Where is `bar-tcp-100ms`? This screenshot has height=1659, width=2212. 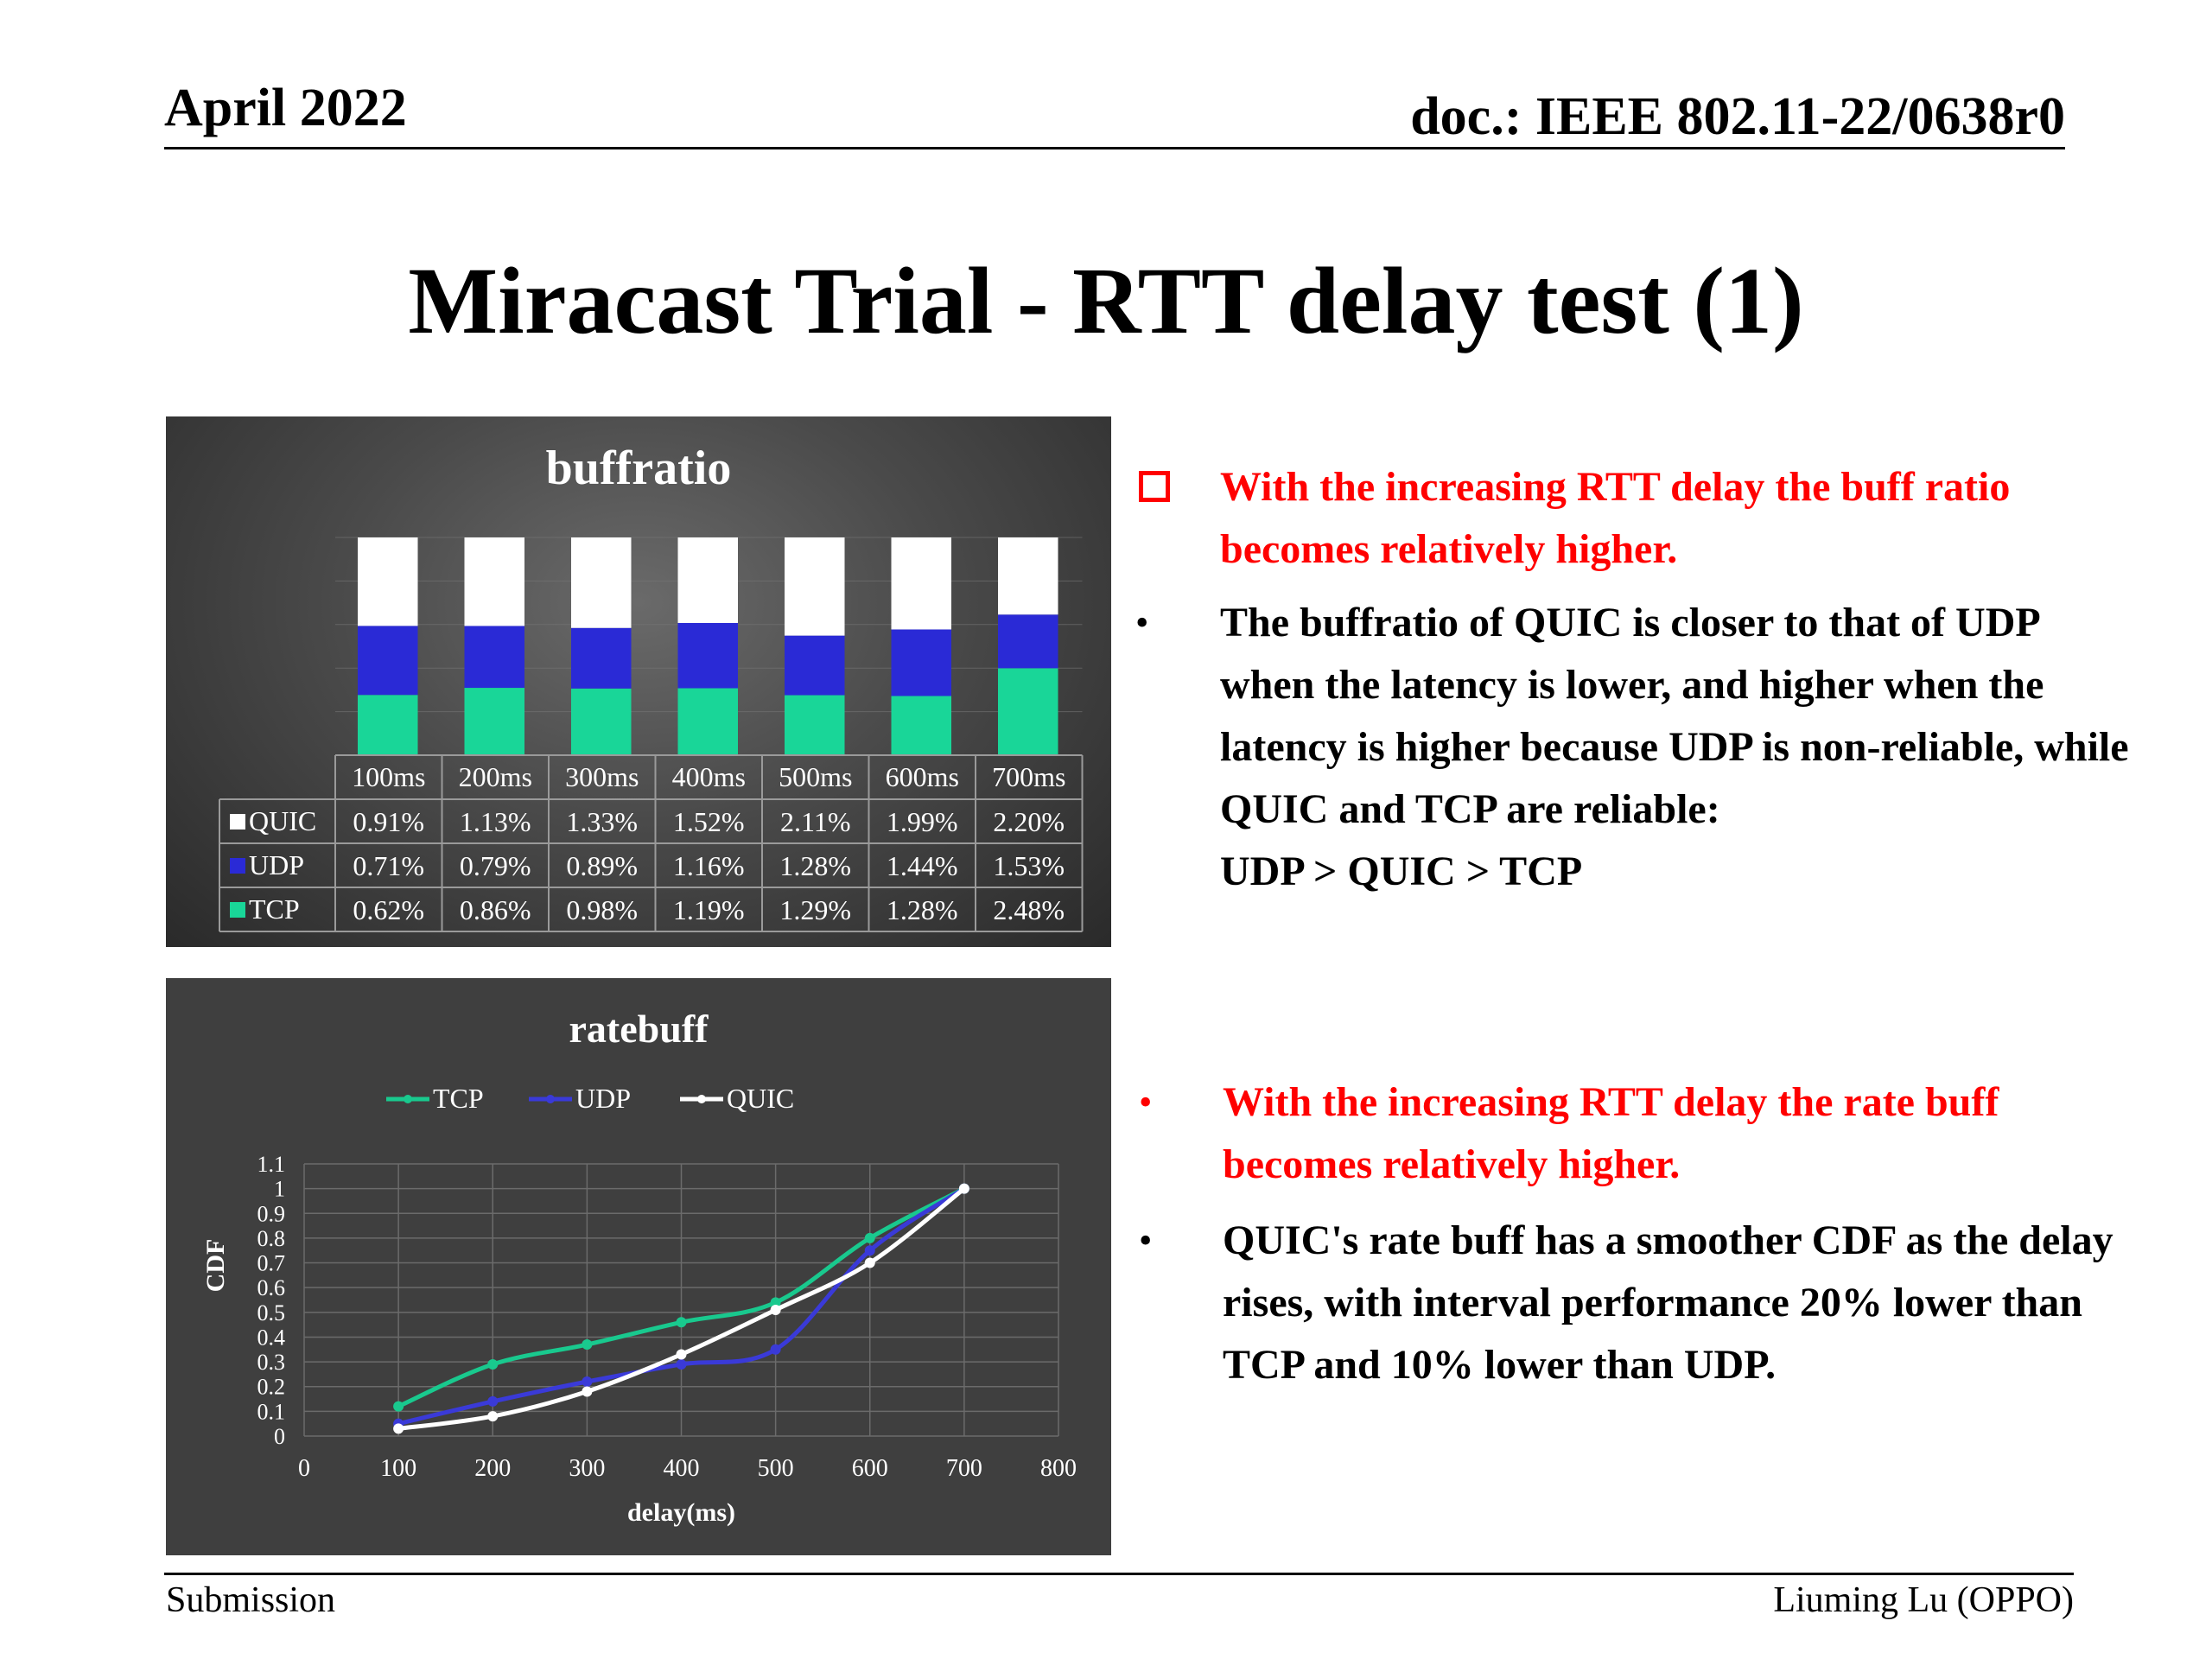
bar-tcp-100ms is located at coordinates (388, 725).